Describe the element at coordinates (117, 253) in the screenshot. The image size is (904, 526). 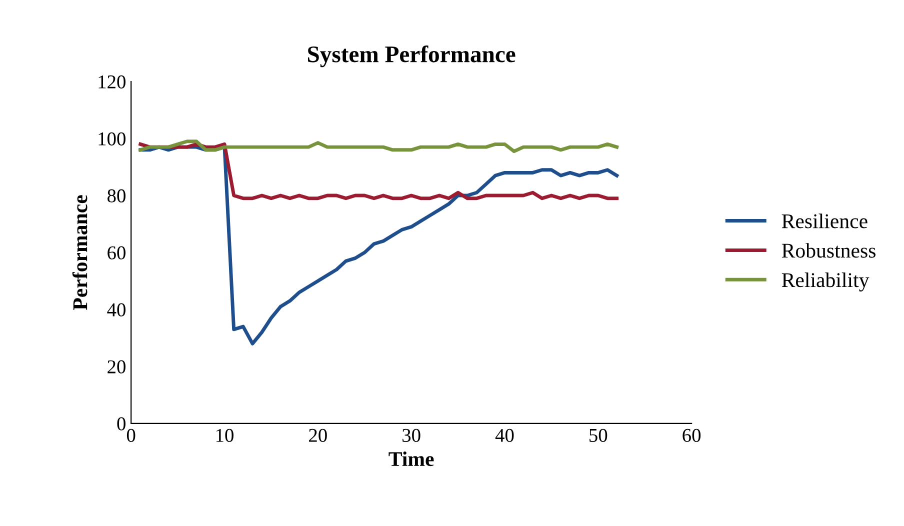
I see `y-tick-label: 60` at that location.